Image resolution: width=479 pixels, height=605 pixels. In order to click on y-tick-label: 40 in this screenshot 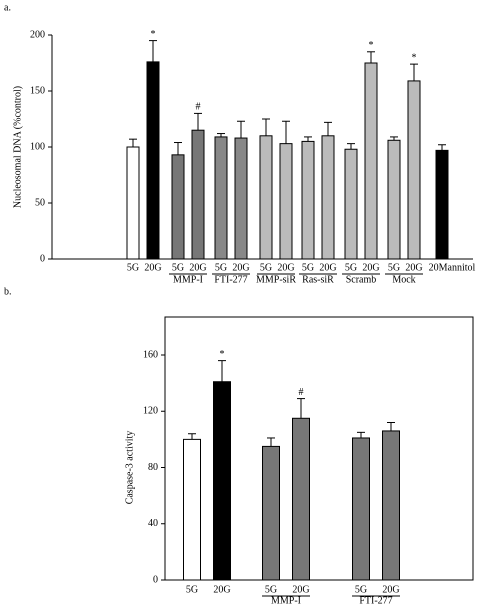, I will do `click(153, 523)`.